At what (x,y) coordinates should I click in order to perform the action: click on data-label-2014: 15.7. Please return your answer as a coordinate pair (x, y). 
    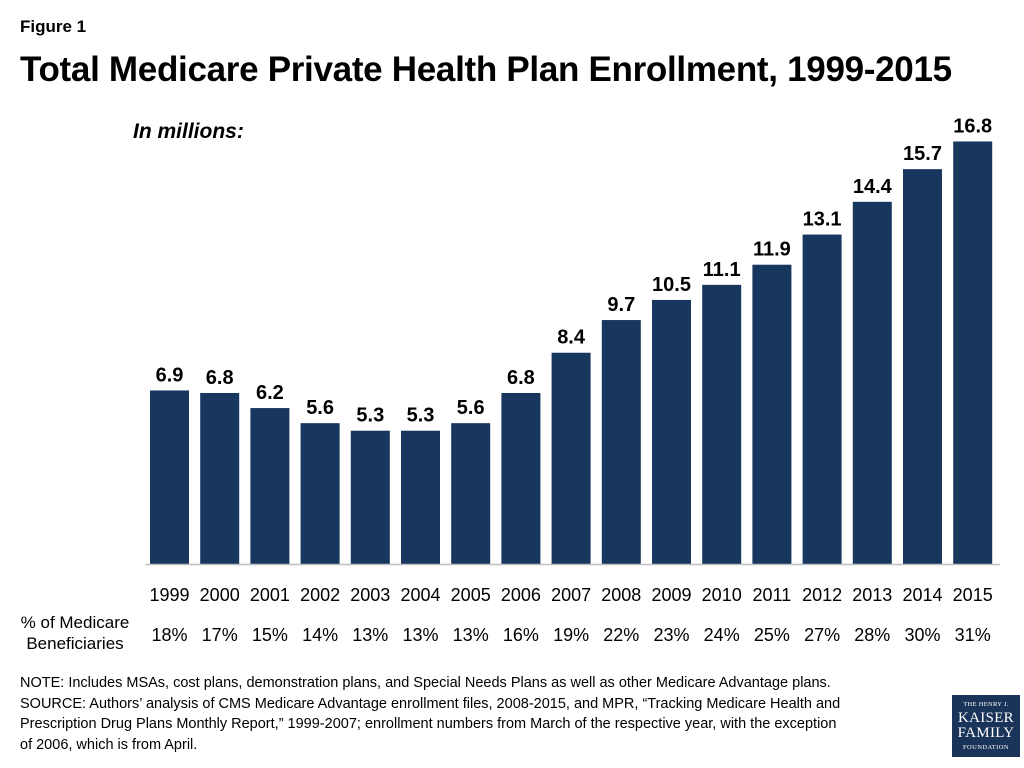
    Looking at the image, I should click on (922, 154).